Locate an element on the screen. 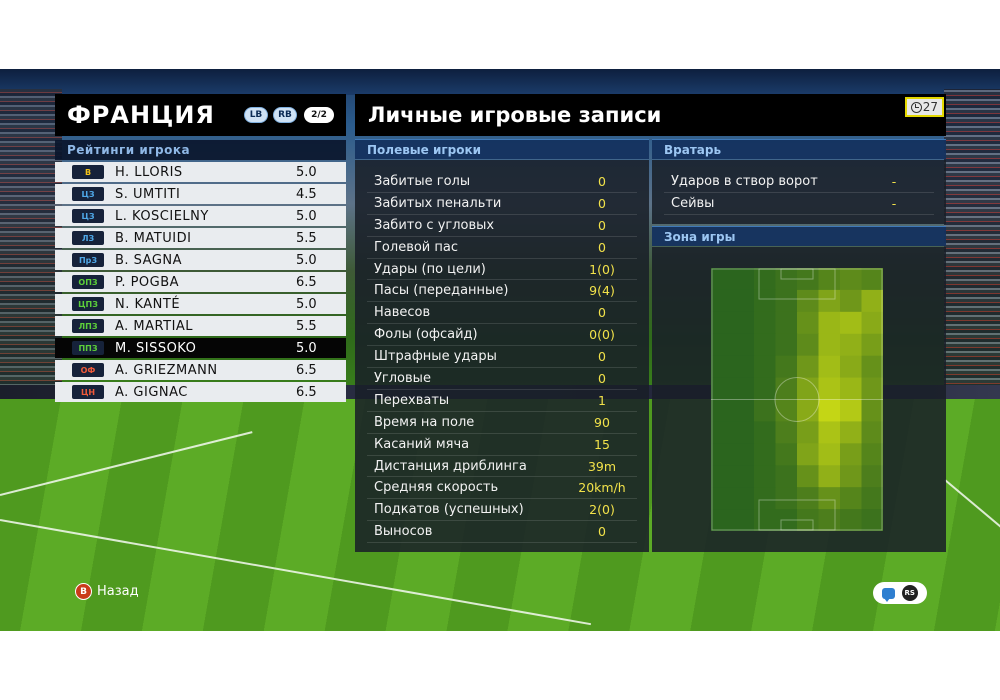 The image size is (1000, 700). player-row: ОФ A. GRIEZMANN 6.5 is located at coordinates (200, 370).